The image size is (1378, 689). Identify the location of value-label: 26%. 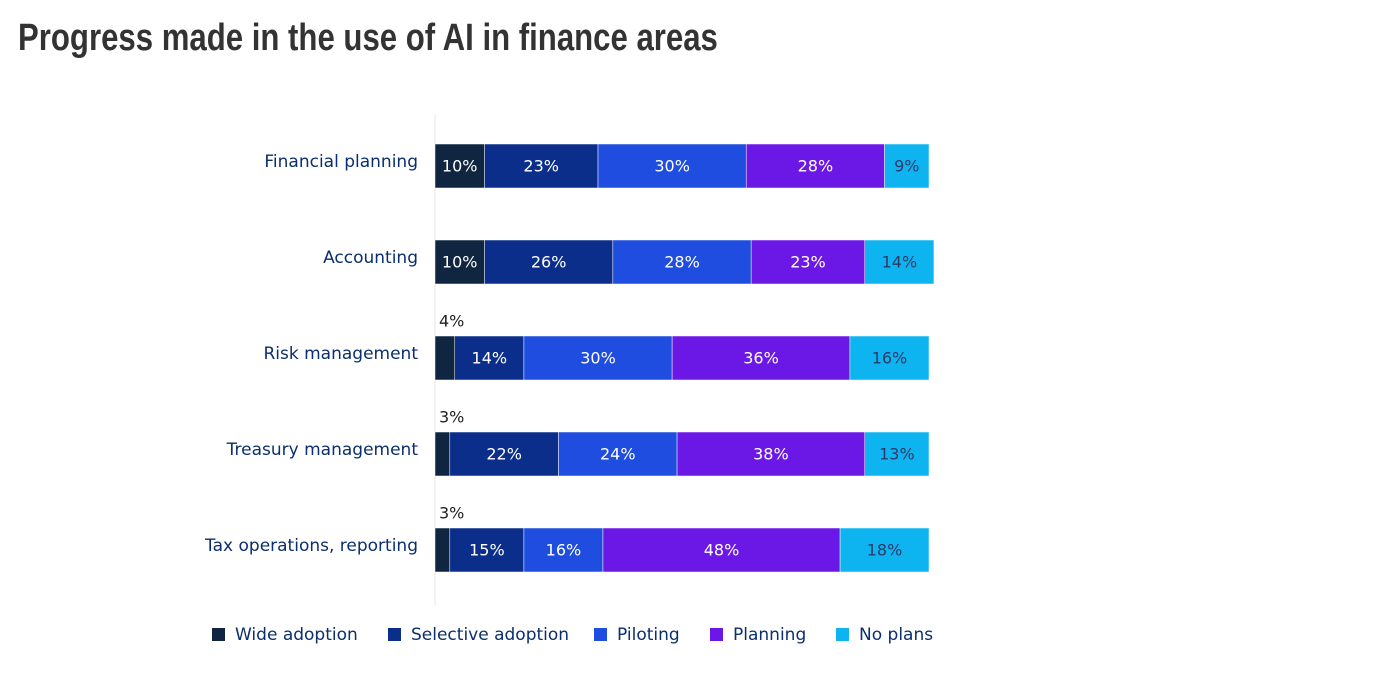
(549, 262).